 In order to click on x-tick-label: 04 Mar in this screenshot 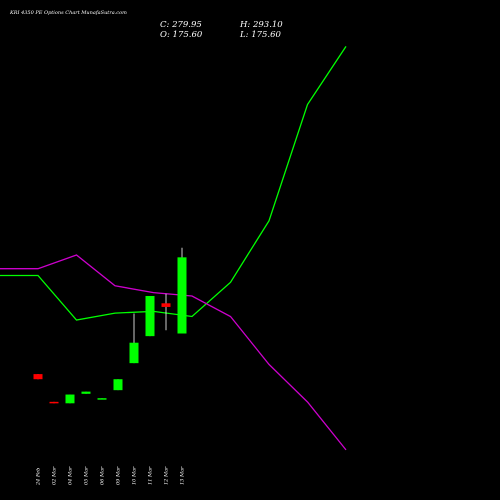, I will do `click(71, 475)`.